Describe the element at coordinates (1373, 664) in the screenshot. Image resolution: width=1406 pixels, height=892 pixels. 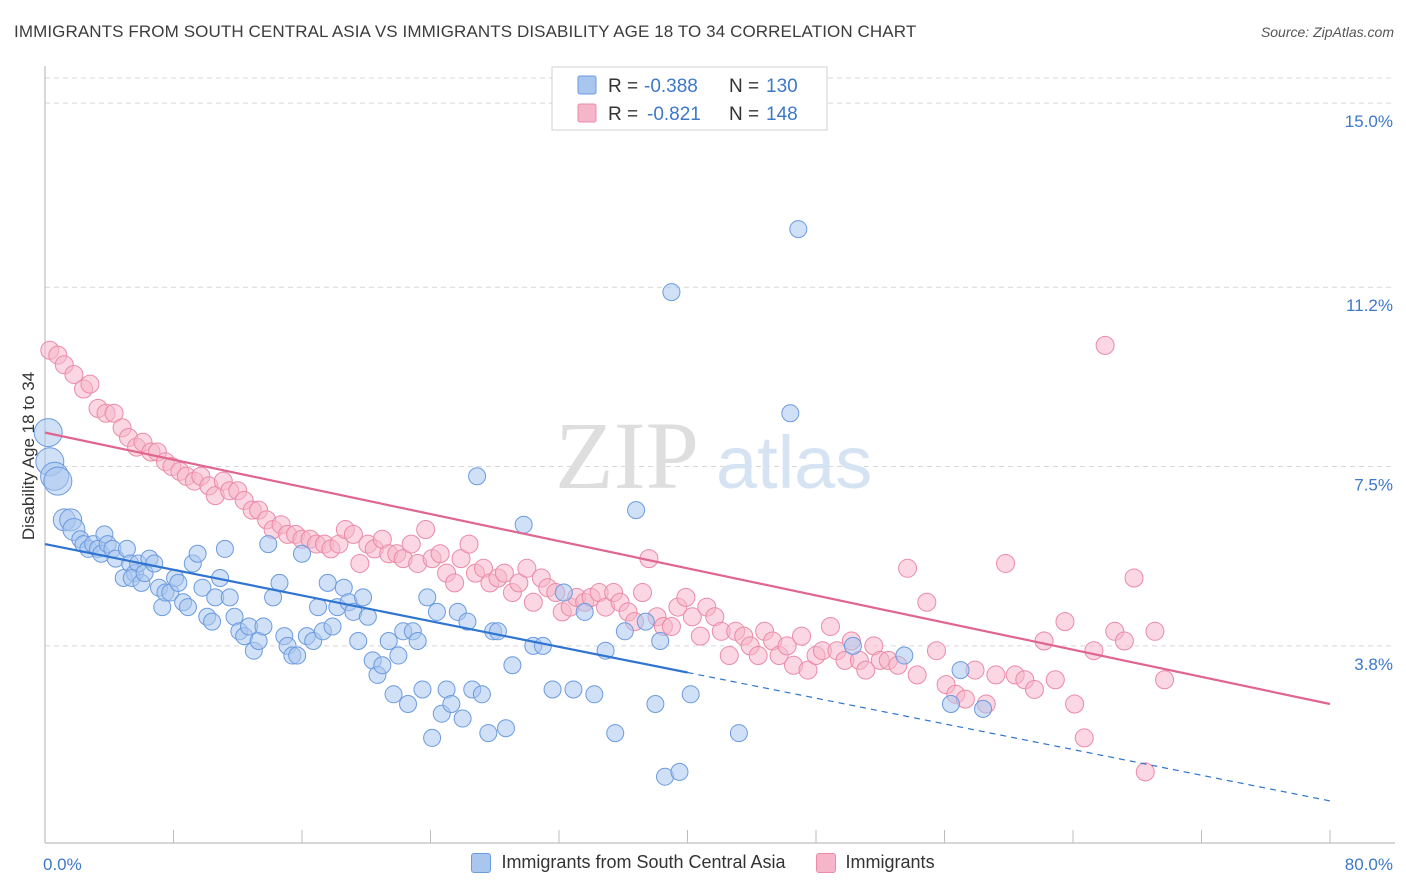
I see `y-tick-label: 3.8%` at that location.